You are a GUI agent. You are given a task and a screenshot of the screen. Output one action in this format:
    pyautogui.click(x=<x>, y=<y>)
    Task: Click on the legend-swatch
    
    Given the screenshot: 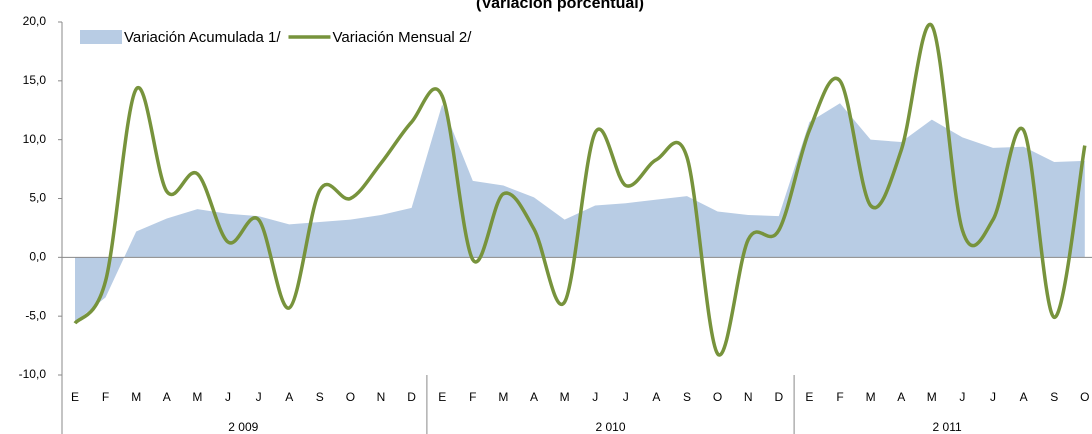 What is the action you would take?
    pyautogui.click(x=101, y=37)
    